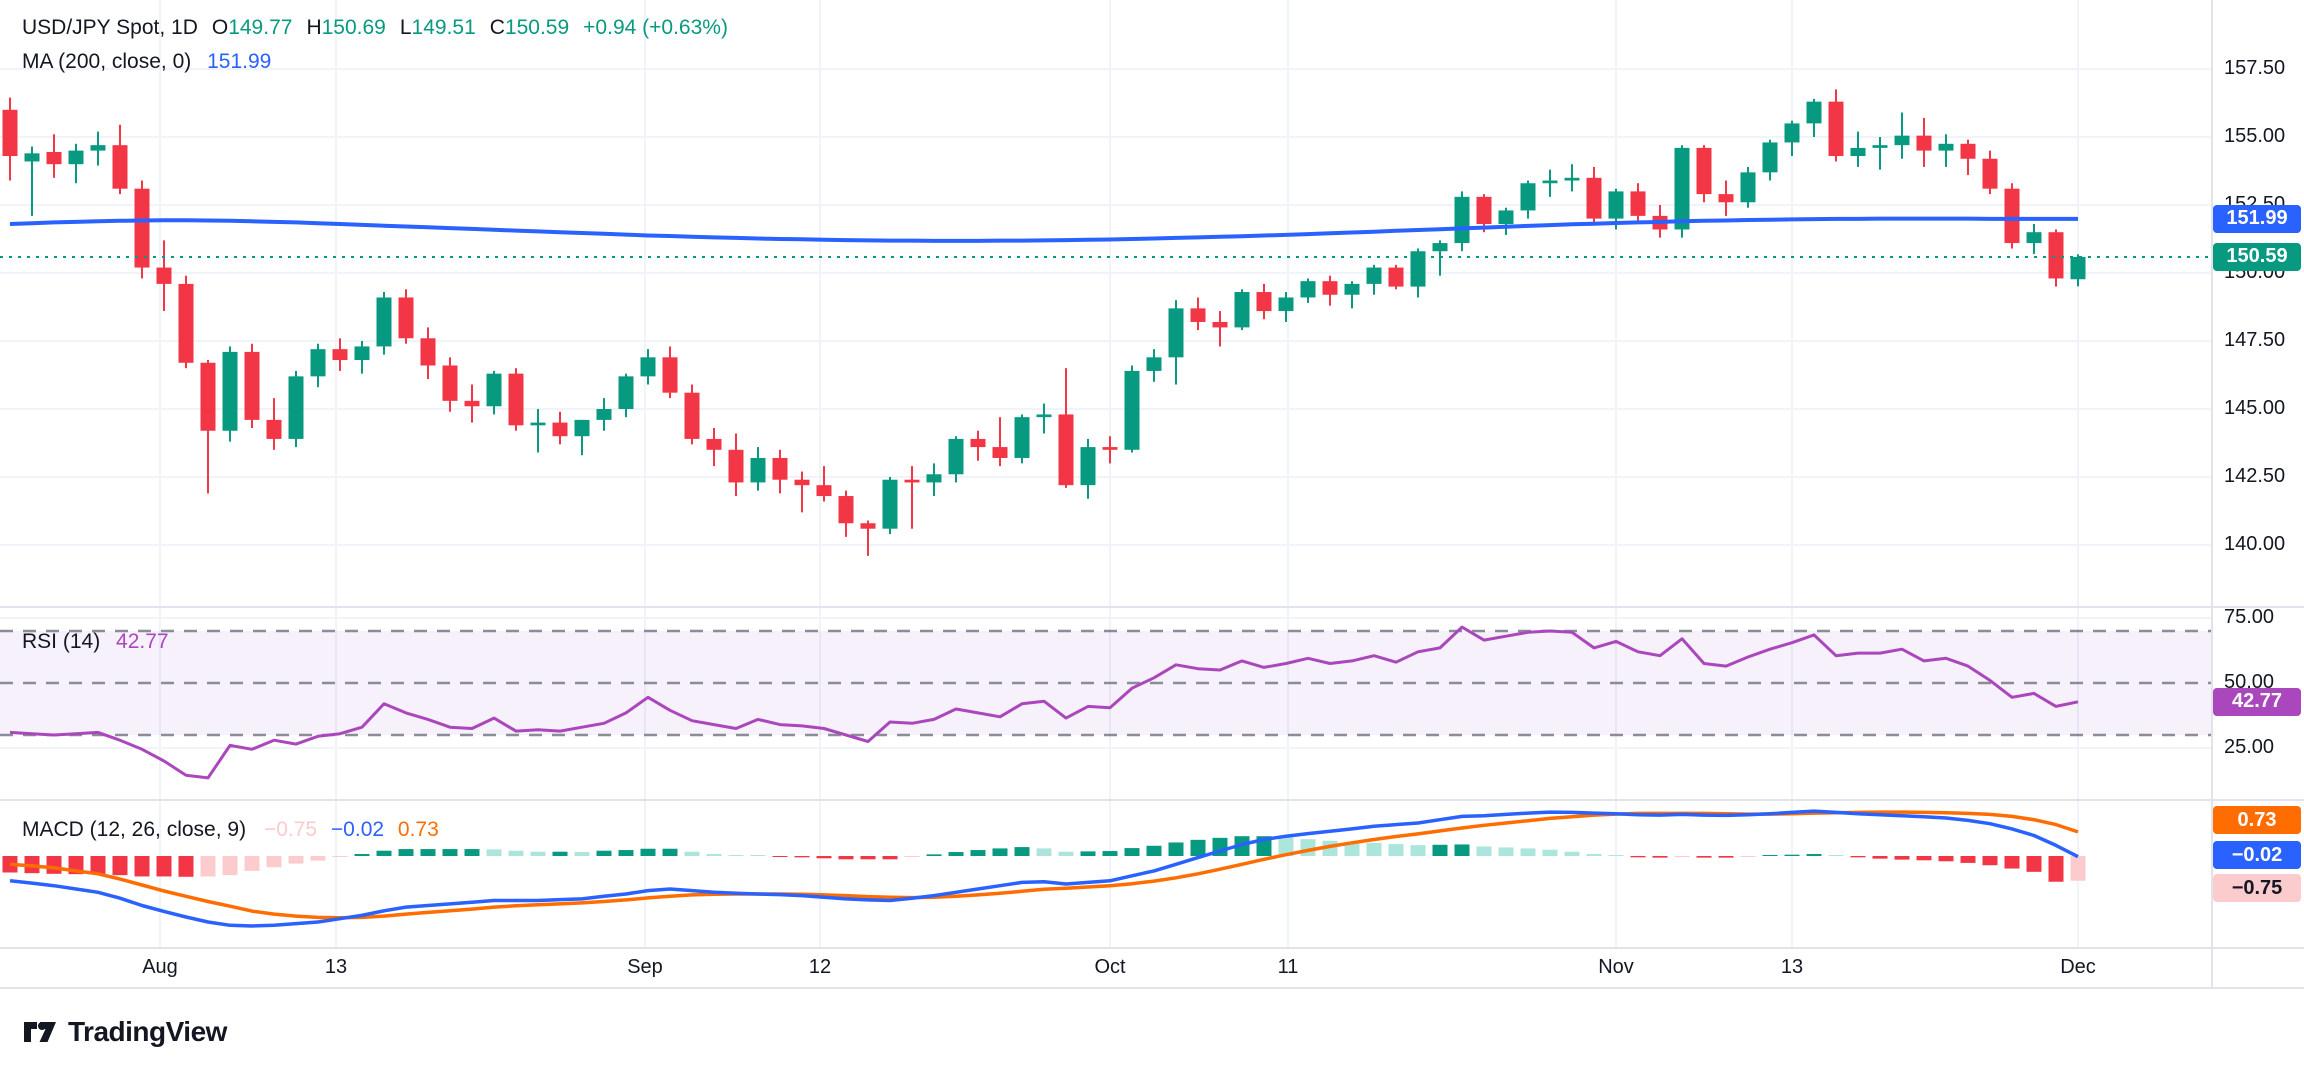  I want to click on rsi-line-series, so click(1044, 702).